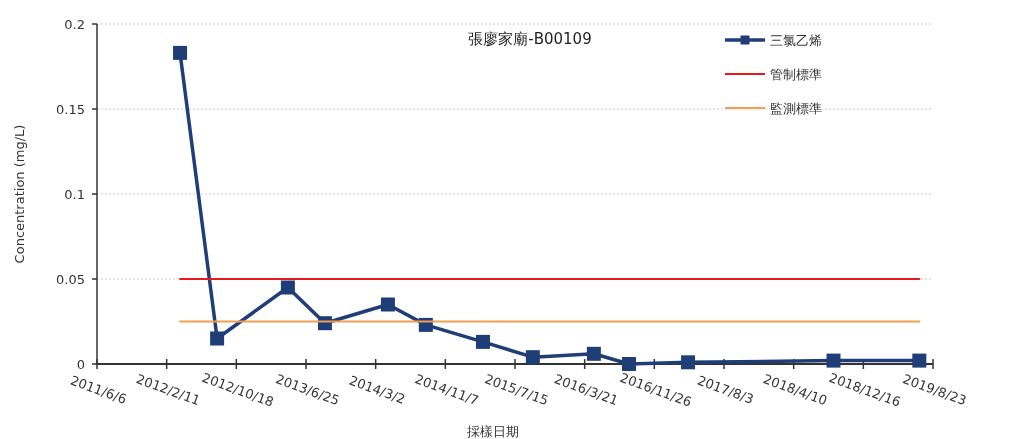  What do you see at coordinates (74, 194) in the screenshot?
I see `y-tick-label: 0.1` at bounding box center [74, 194].